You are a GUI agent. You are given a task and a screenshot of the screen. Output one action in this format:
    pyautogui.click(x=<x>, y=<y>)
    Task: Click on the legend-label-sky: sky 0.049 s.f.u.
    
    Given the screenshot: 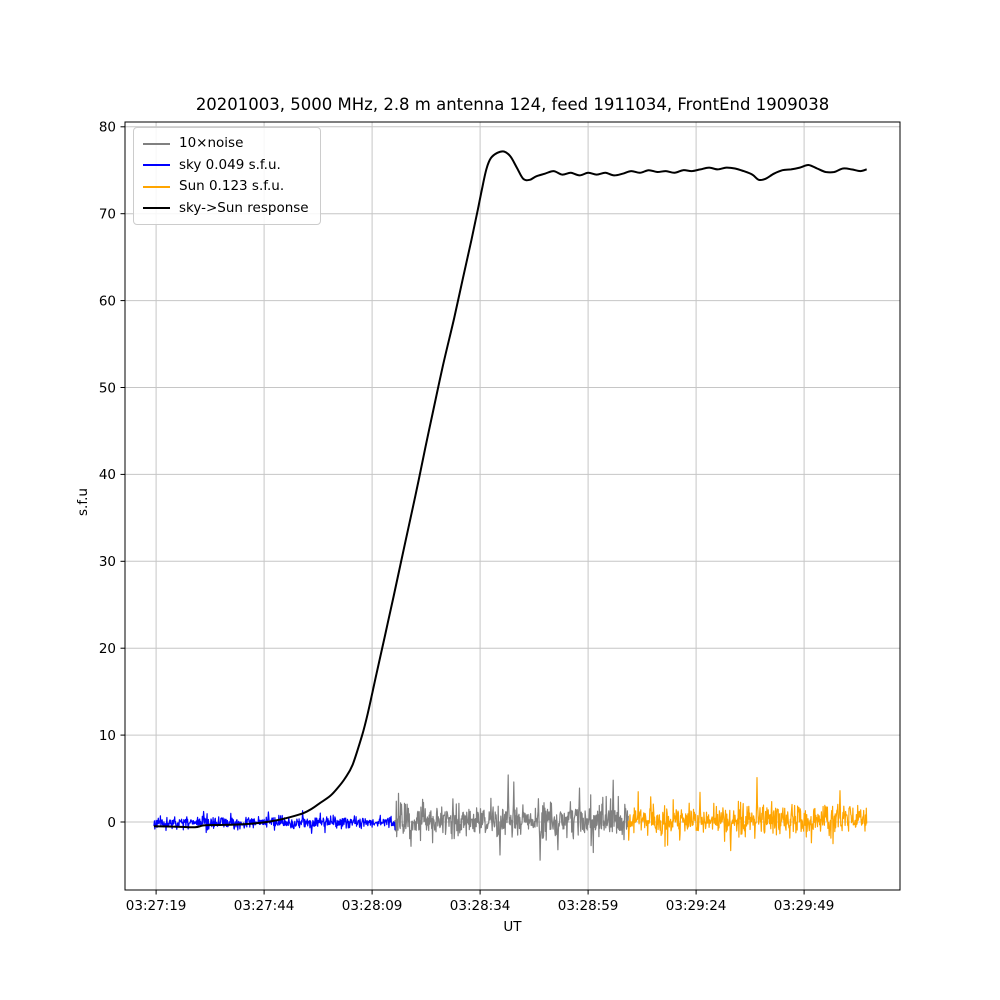 What is the action you would take?
    pyautogui.click(x=230, y=164)
    